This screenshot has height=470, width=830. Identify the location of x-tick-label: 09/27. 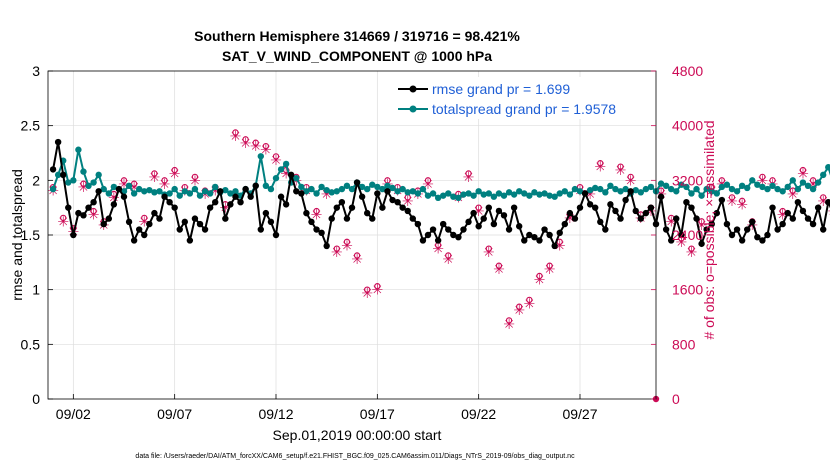
(579, 414).